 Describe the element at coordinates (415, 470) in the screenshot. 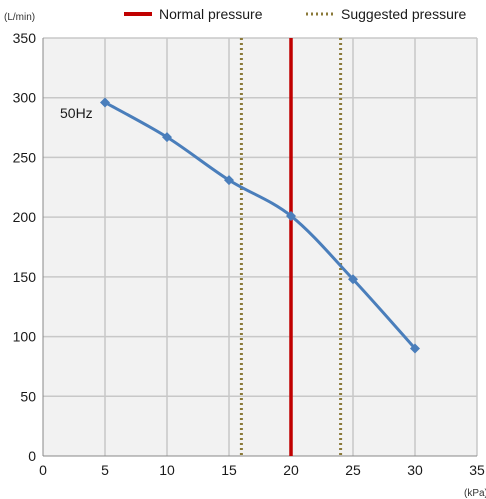

I see `x-tick-label: 30` at that location.